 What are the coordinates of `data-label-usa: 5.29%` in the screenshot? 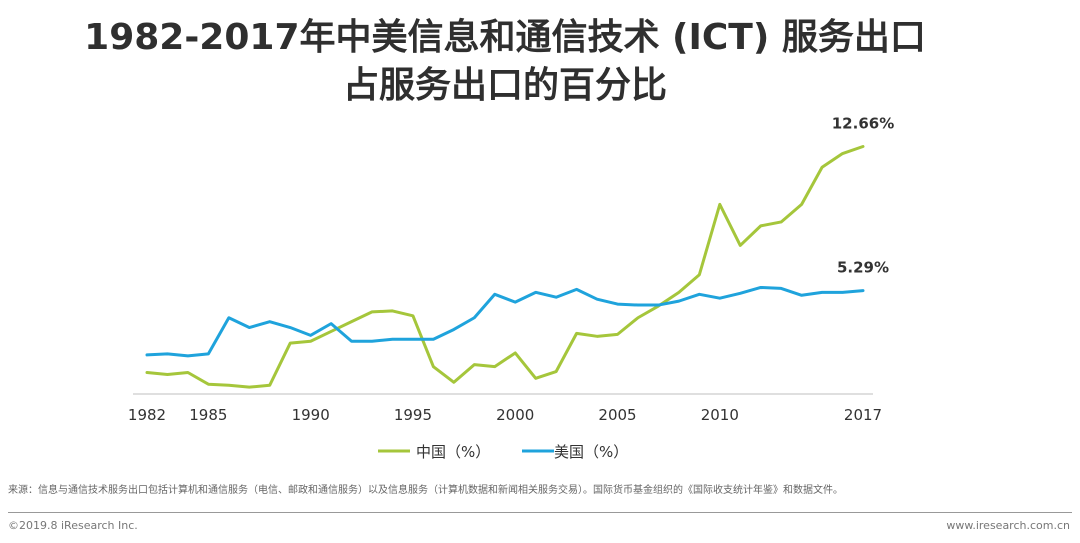 It's located at (863, 268).